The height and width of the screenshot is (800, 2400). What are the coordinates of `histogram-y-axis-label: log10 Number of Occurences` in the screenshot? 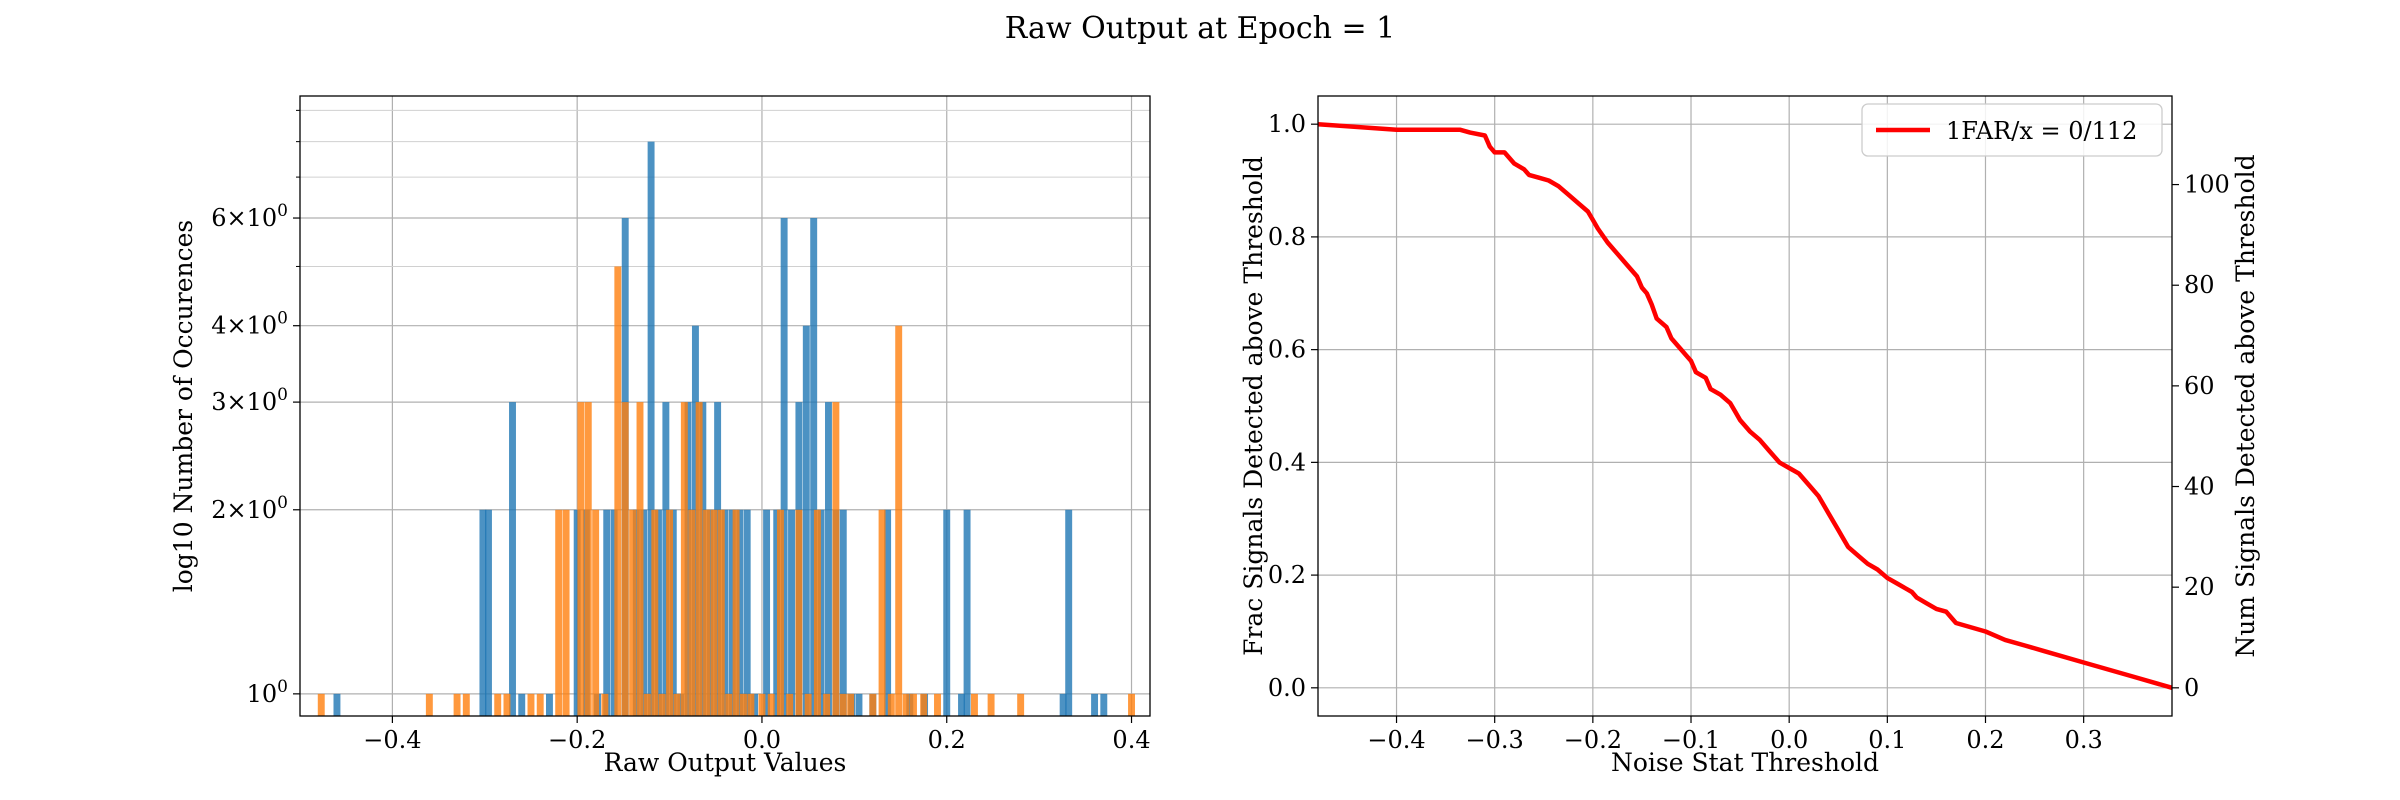 It's located at (183, 406).